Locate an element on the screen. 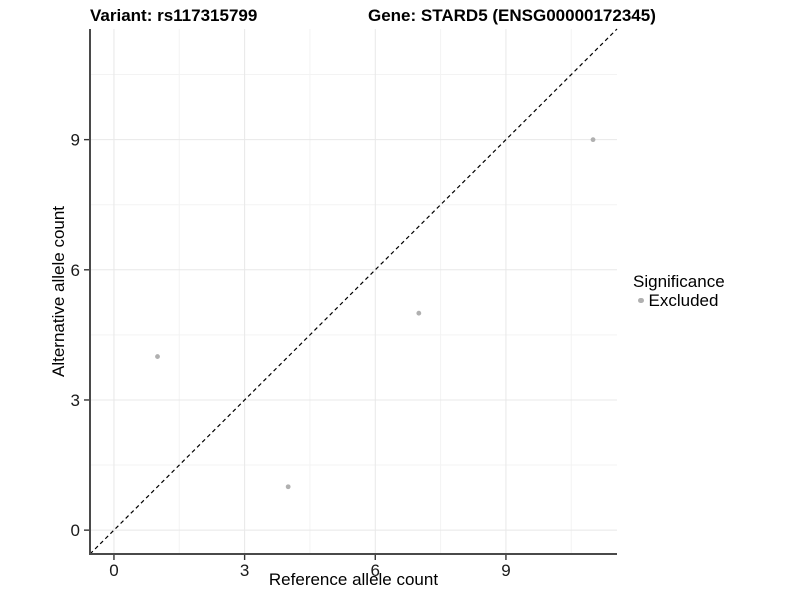 The height and width of the screenshot is (600, 800). legend-item-excluded: Excluded is located at coordinates (677, 300).